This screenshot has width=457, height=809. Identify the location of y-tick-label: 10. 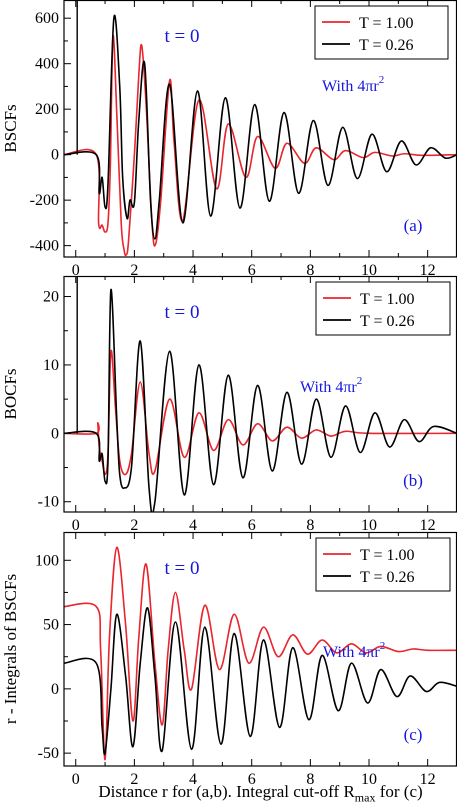
(51, 365).